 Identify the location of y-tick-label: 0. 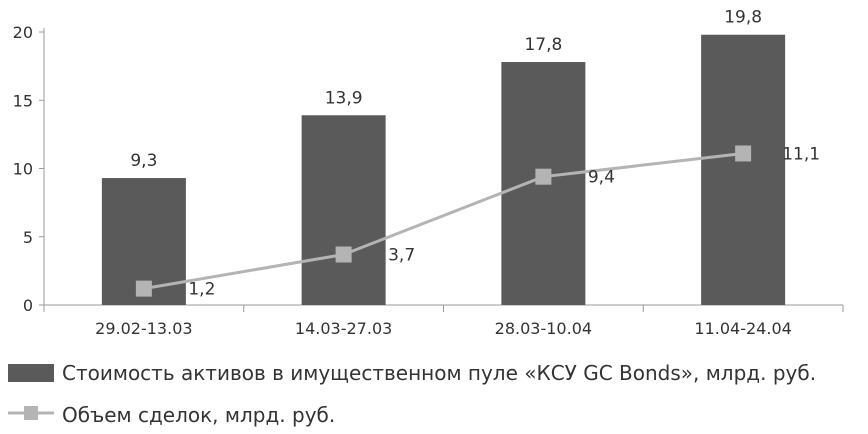
(28, 305).